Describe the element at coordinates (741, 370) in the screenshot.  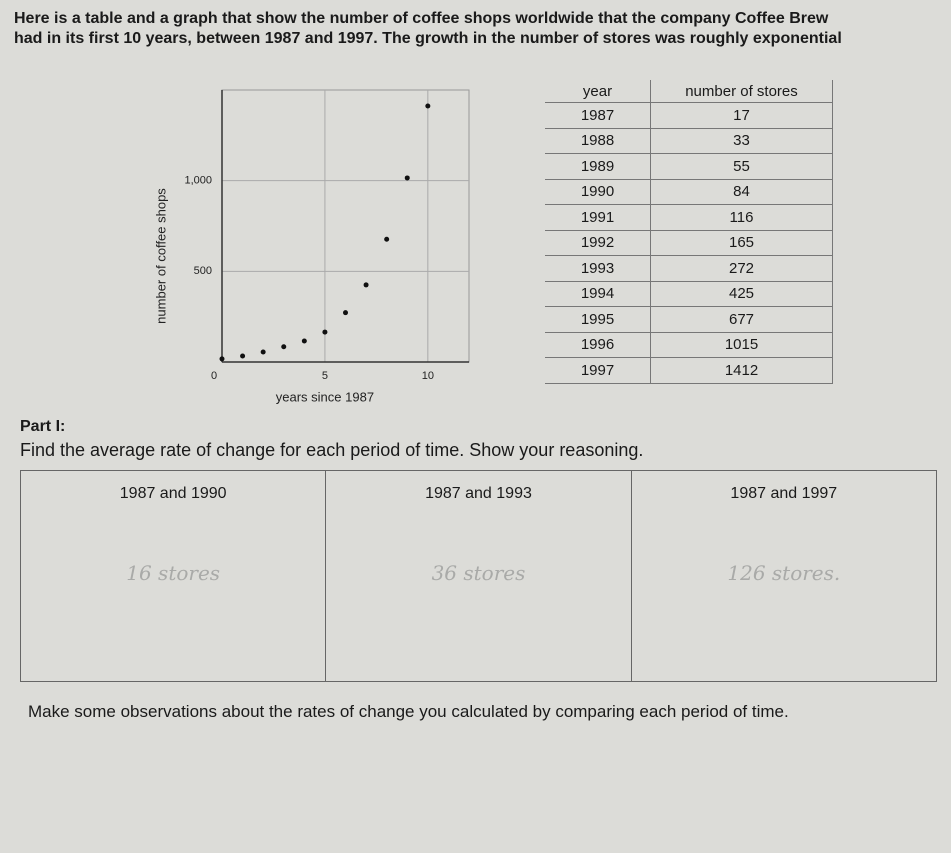
I see `table-cell: 1412` at that location.